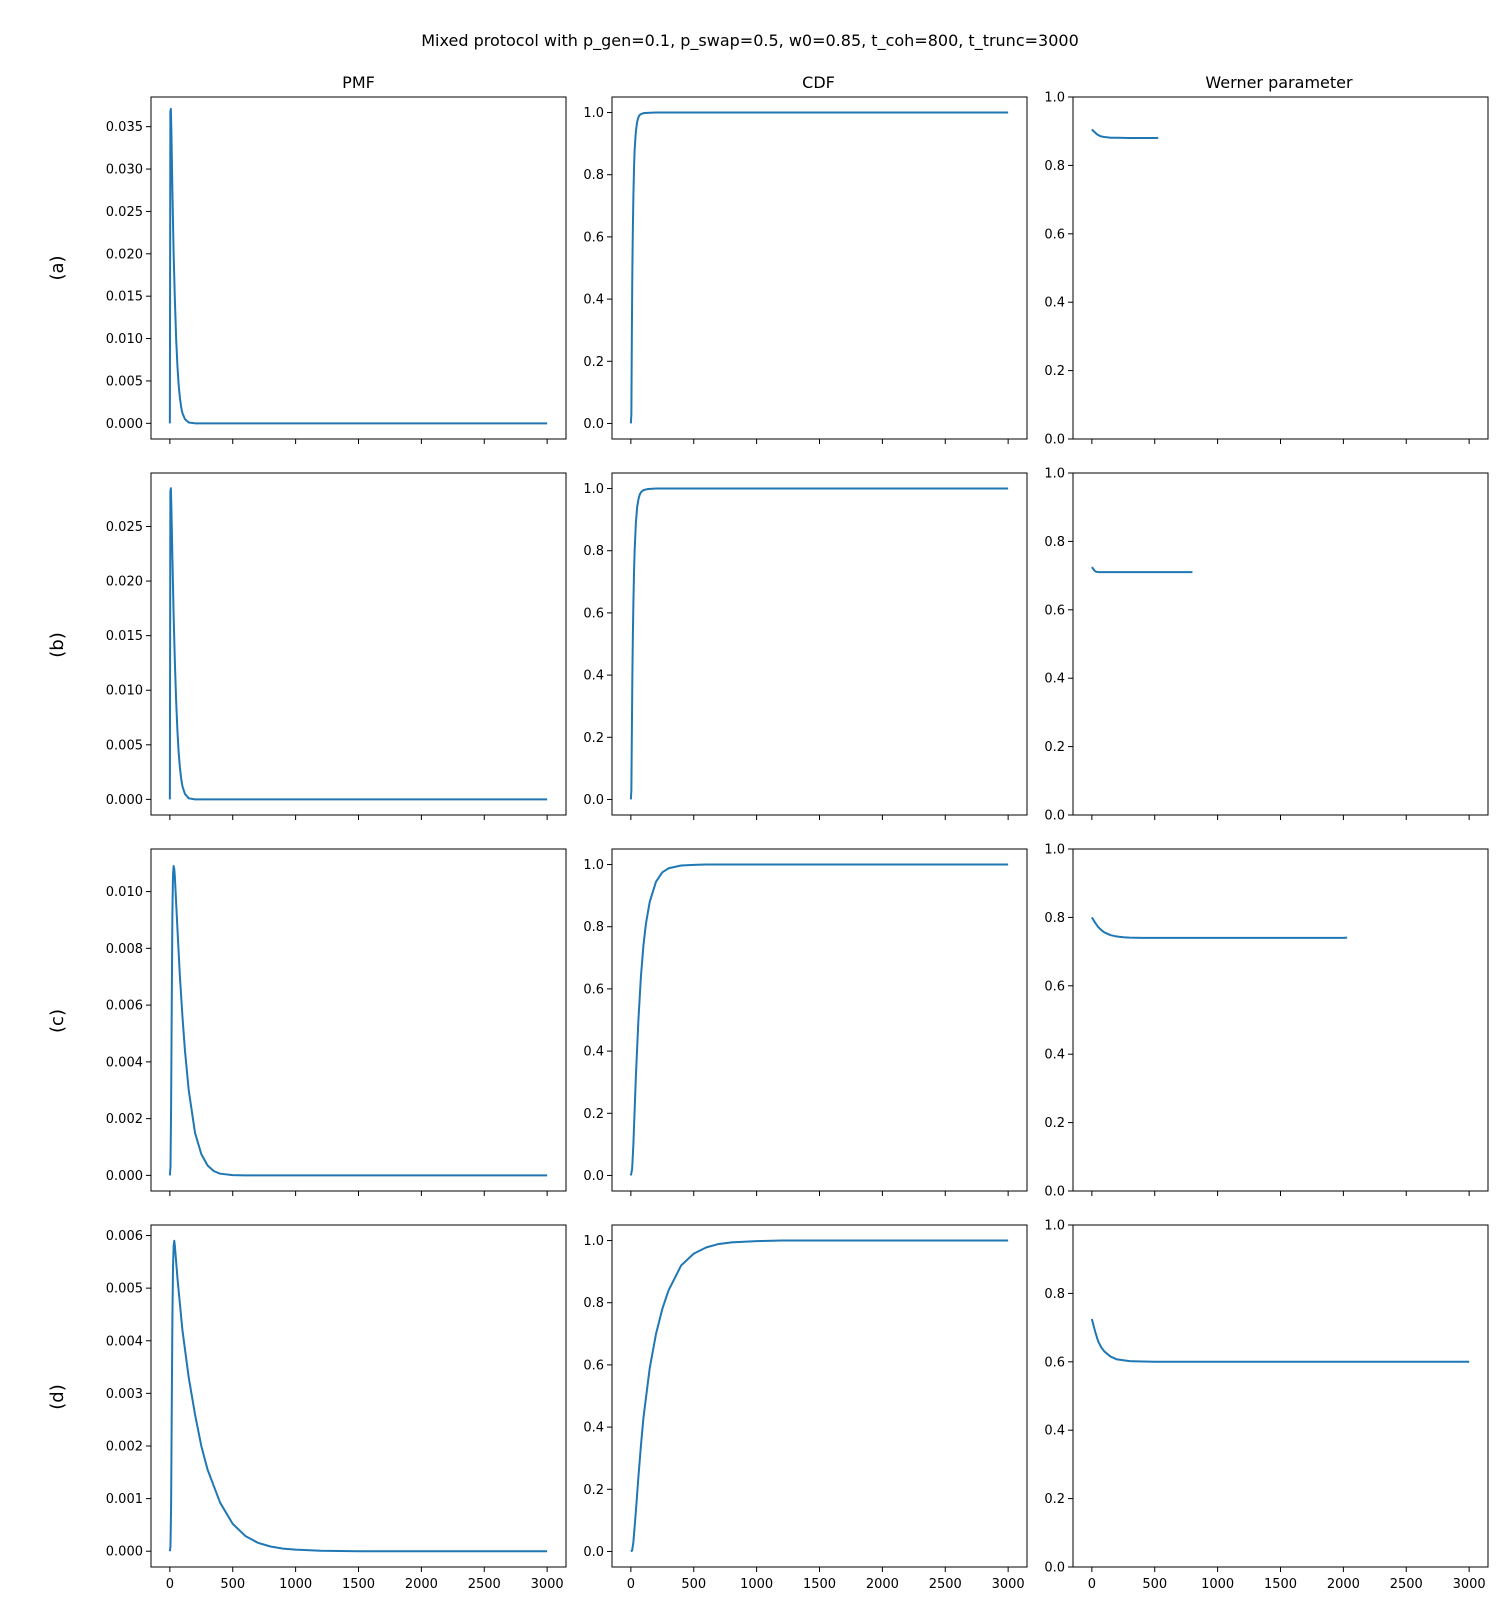 This screenshot has height=1600, width=1500. I want to click on axes-frame-b-pmf, so click(358, 644).